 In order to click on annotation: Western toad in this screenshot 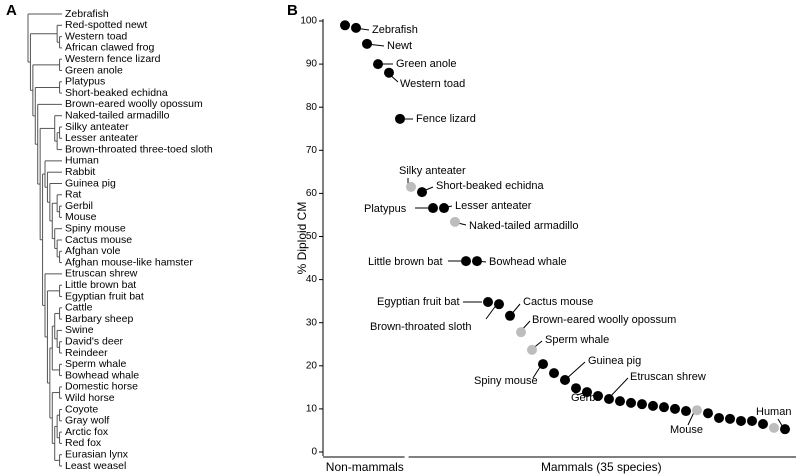, I will do `click(432, 84)`.